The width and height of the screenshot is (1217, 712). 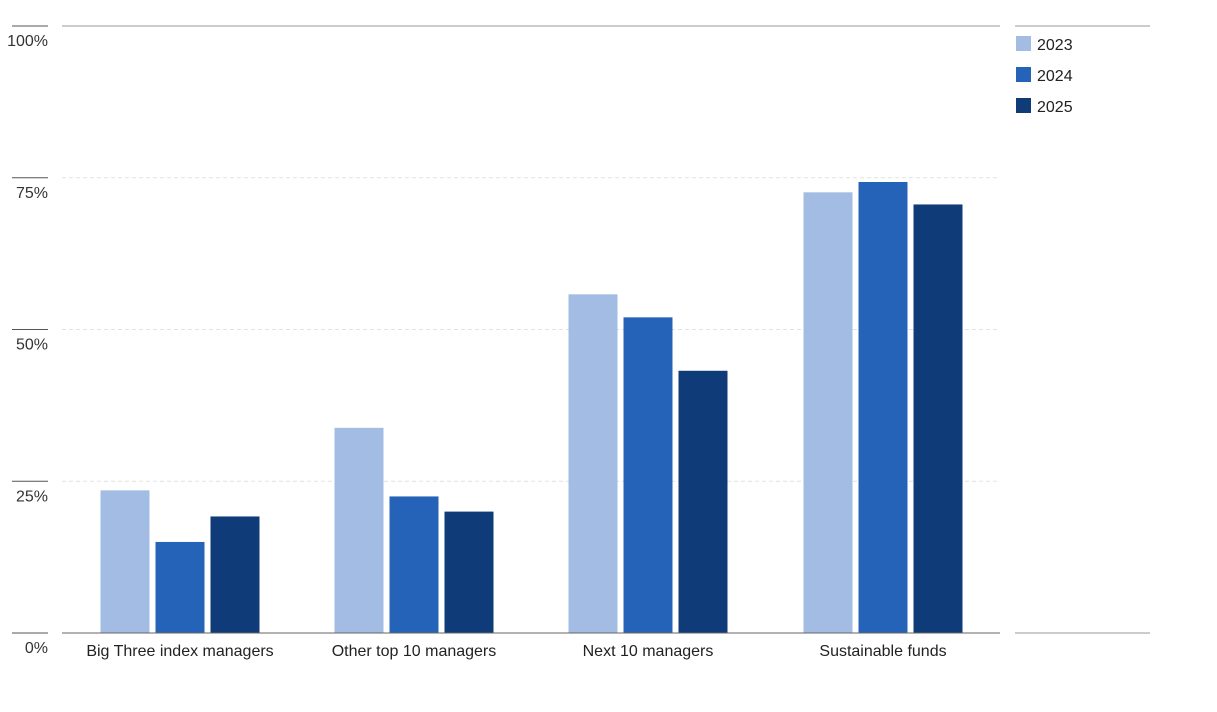 I want to click on legend-label: 2024, so click(x=1055, y=76).